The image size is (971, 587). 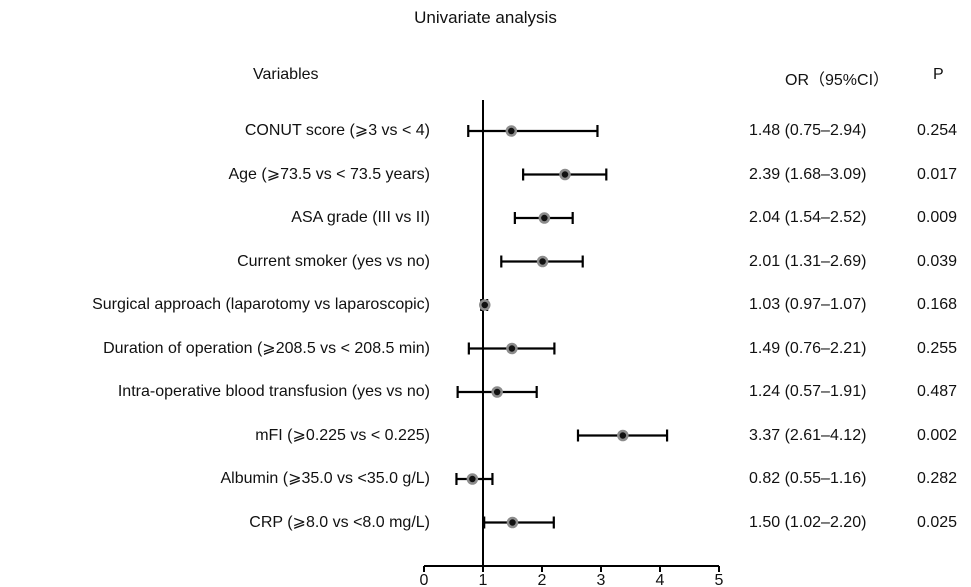 I want to click on variables-header: Variables, so click(x=286, y=74).